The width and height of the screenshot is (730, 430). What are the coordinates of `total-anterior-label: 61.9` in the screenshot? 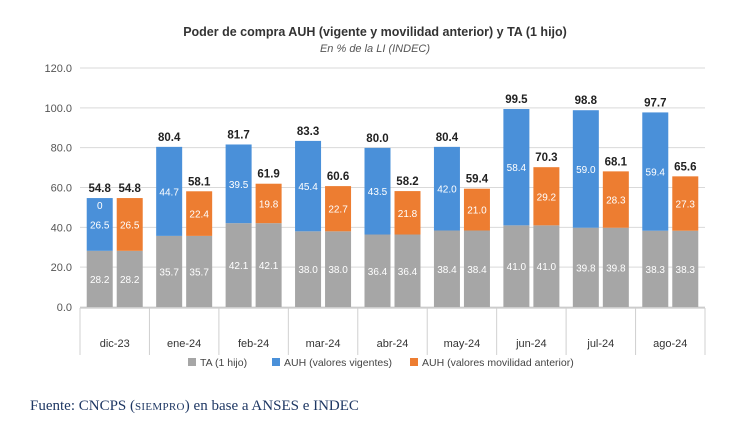 It's located at (268, 175).